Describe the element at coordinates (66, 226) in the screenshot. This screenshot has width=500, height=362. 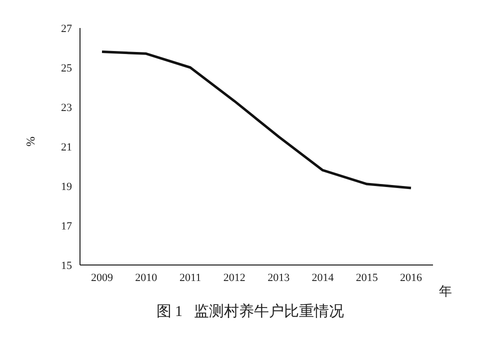
I see `y-tick-label: 17` at that location.